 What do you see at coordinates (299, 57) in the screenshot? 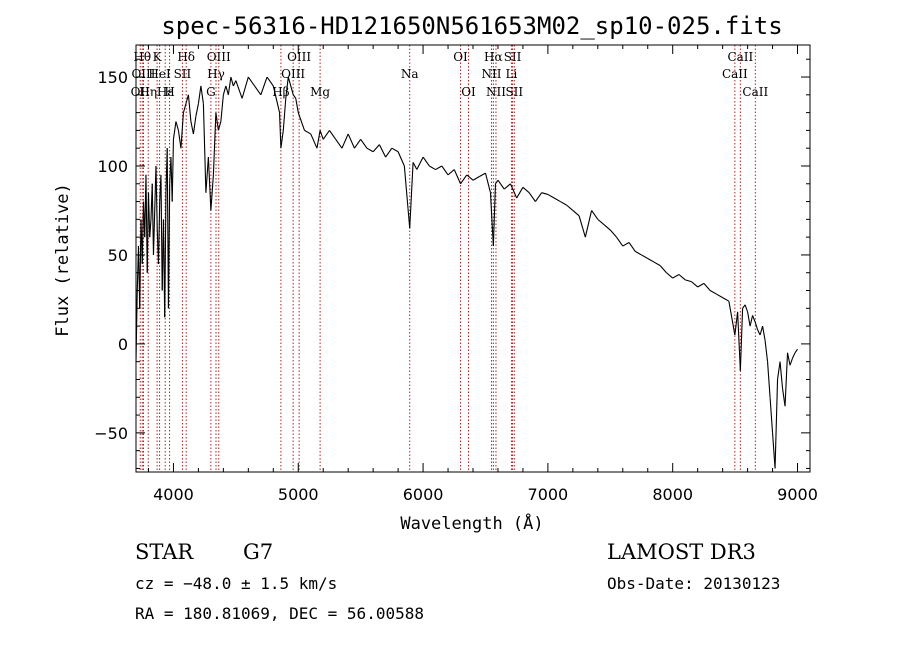
I see `line-marker-label: OIII` at bounding box center [299, 57].